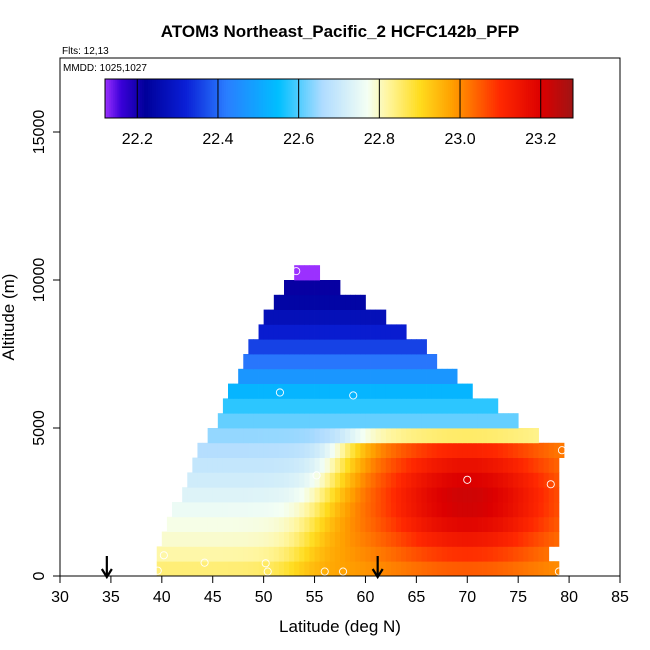 Image resolution: width=650 pixels, height=650 pixels. What do you see at coordinates (242, 568) in the screenshot?
I see `arrows-layer` at bounding box center [242, 568].